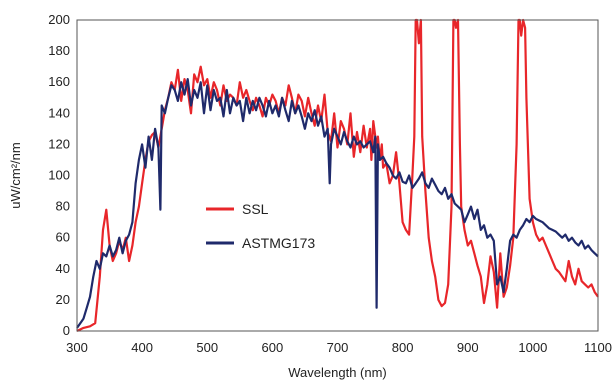  I want to click on y-tick-label: 60, so click(63, 237).